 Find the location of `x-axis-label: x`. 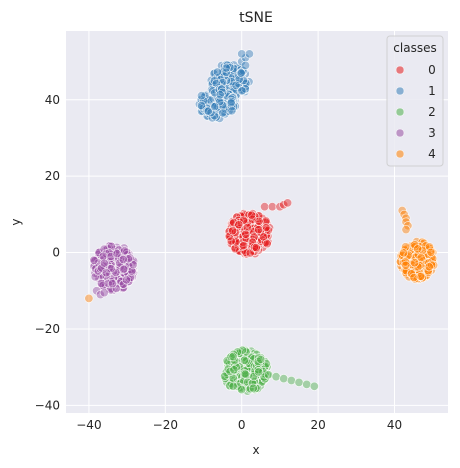

x-axis-label: x is located at coordinates (255, 450).